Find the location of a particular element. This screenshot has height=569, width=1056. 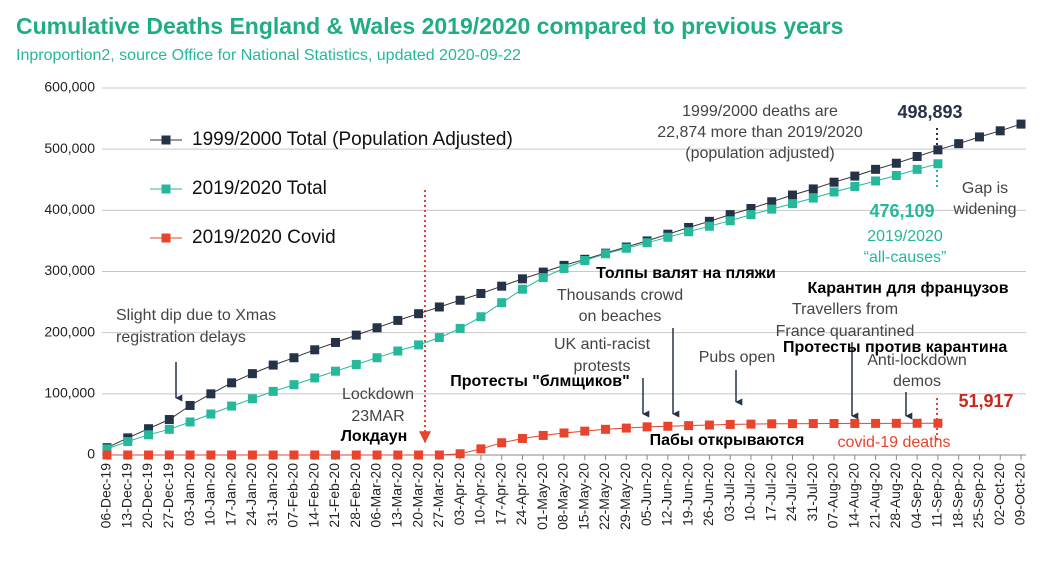

legend-marker is located at coordinates (166, 140).